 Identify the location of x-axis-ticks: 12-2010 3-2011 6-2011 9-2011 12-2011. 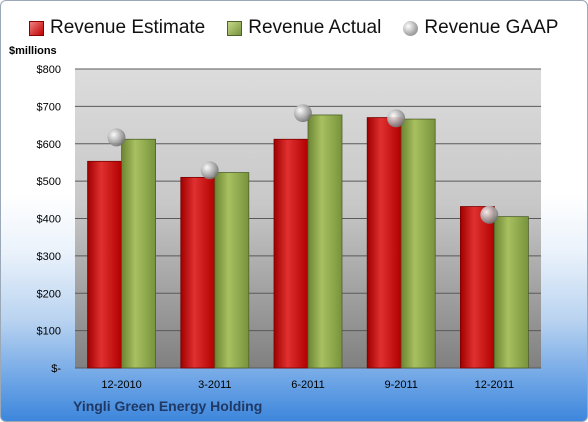
(307, 385).